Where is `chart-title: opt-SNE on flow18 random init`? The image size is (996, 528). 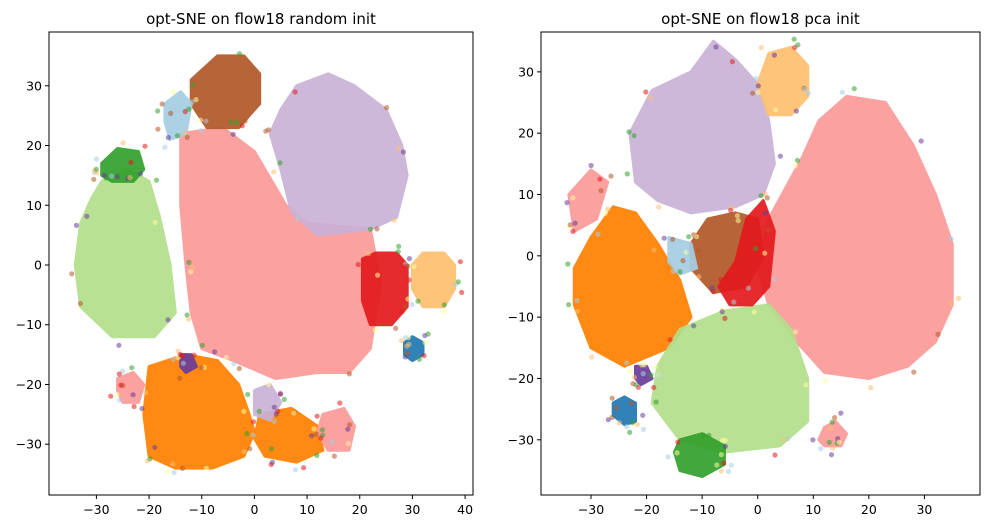 chart-title: opt-SNE on flow18 random init is located at coordinates (261, 19).